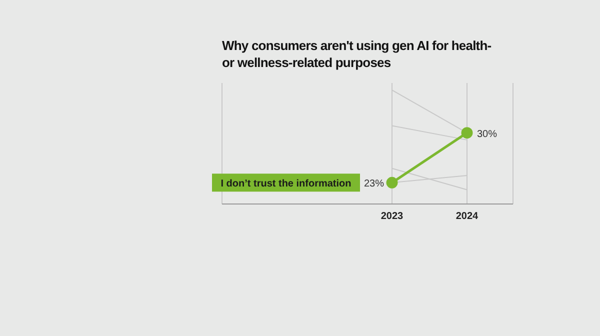 This screenshot has width=600, height=336. Describe the element at coordinates (392, 216) in the screenshot. I see `x-tick-label: 2023` at that location.